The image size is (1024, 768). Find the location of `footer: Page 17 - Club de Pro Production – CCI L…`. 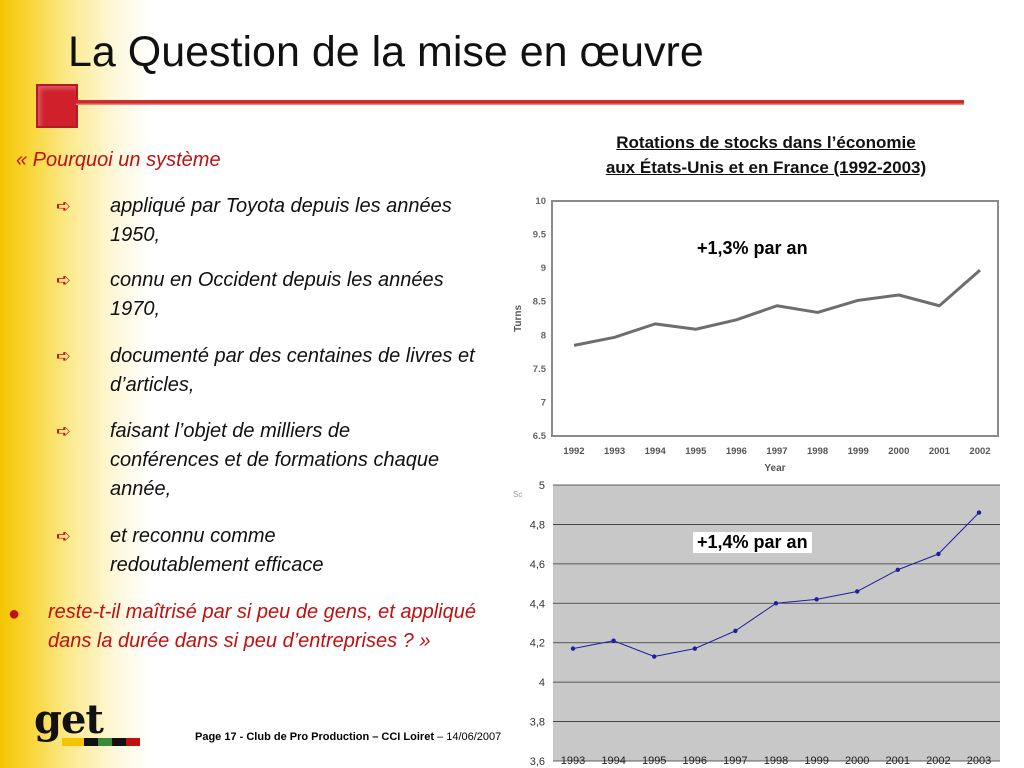

footer: Page 17 - Club de Pro Production – CCI L… is located at coordinates (348, 737).